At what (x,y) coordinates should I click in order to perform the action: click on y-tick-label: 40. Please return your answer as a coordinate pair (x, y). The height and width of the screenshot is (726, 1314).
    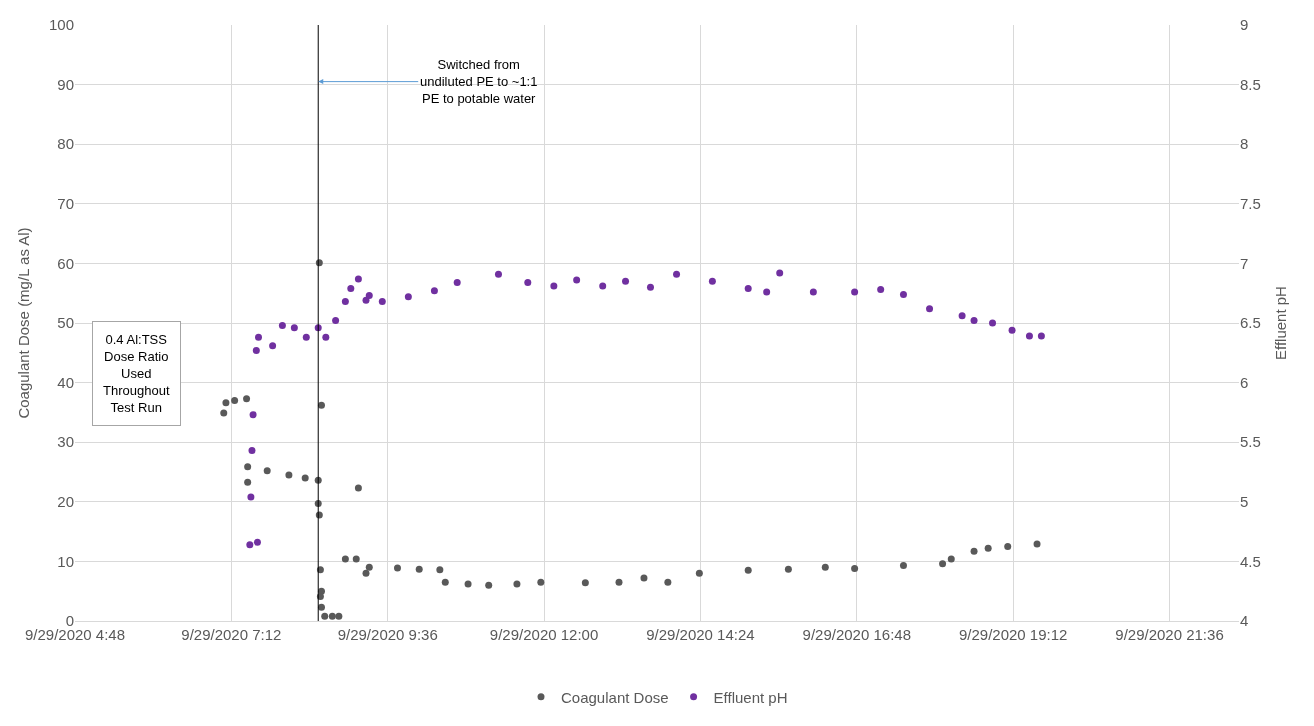
    Looking at the image, I should click on (65, 382).